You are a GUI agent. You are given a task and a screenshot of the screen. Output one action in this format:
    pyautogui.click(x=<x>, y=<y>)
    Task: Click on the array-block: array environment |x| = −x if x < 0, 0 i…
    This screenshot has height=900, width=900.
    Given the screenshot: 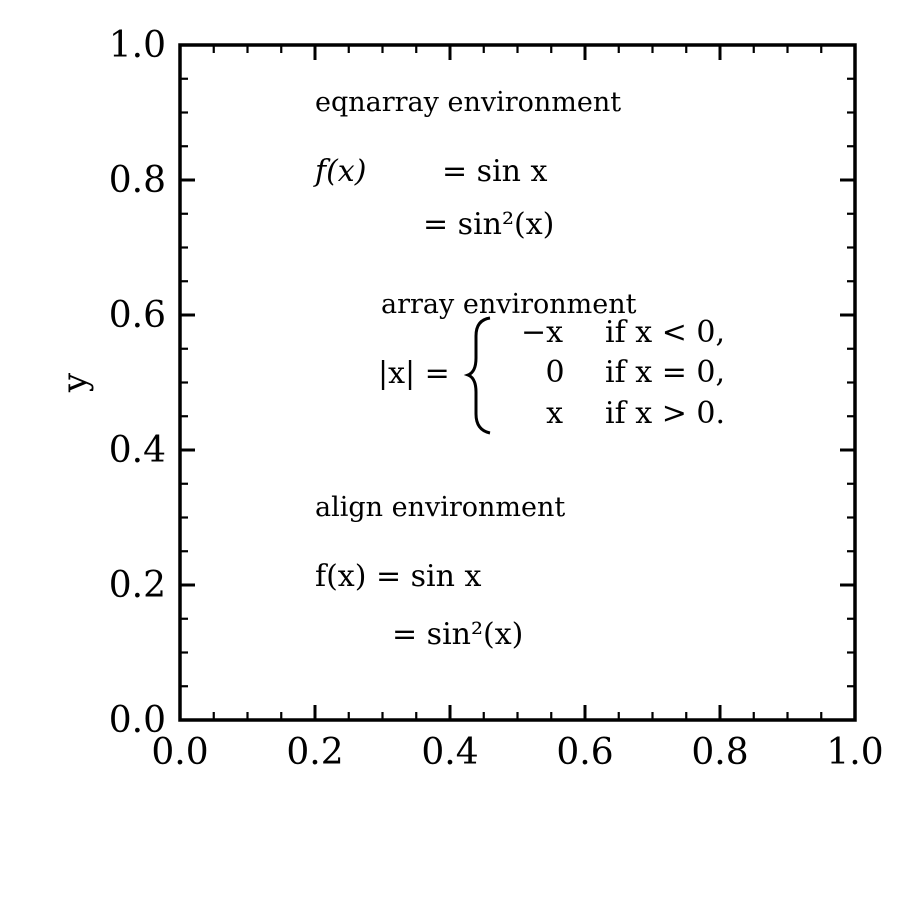 What is the action you would take?
    pyautogui.click(x=551, y=362)
    